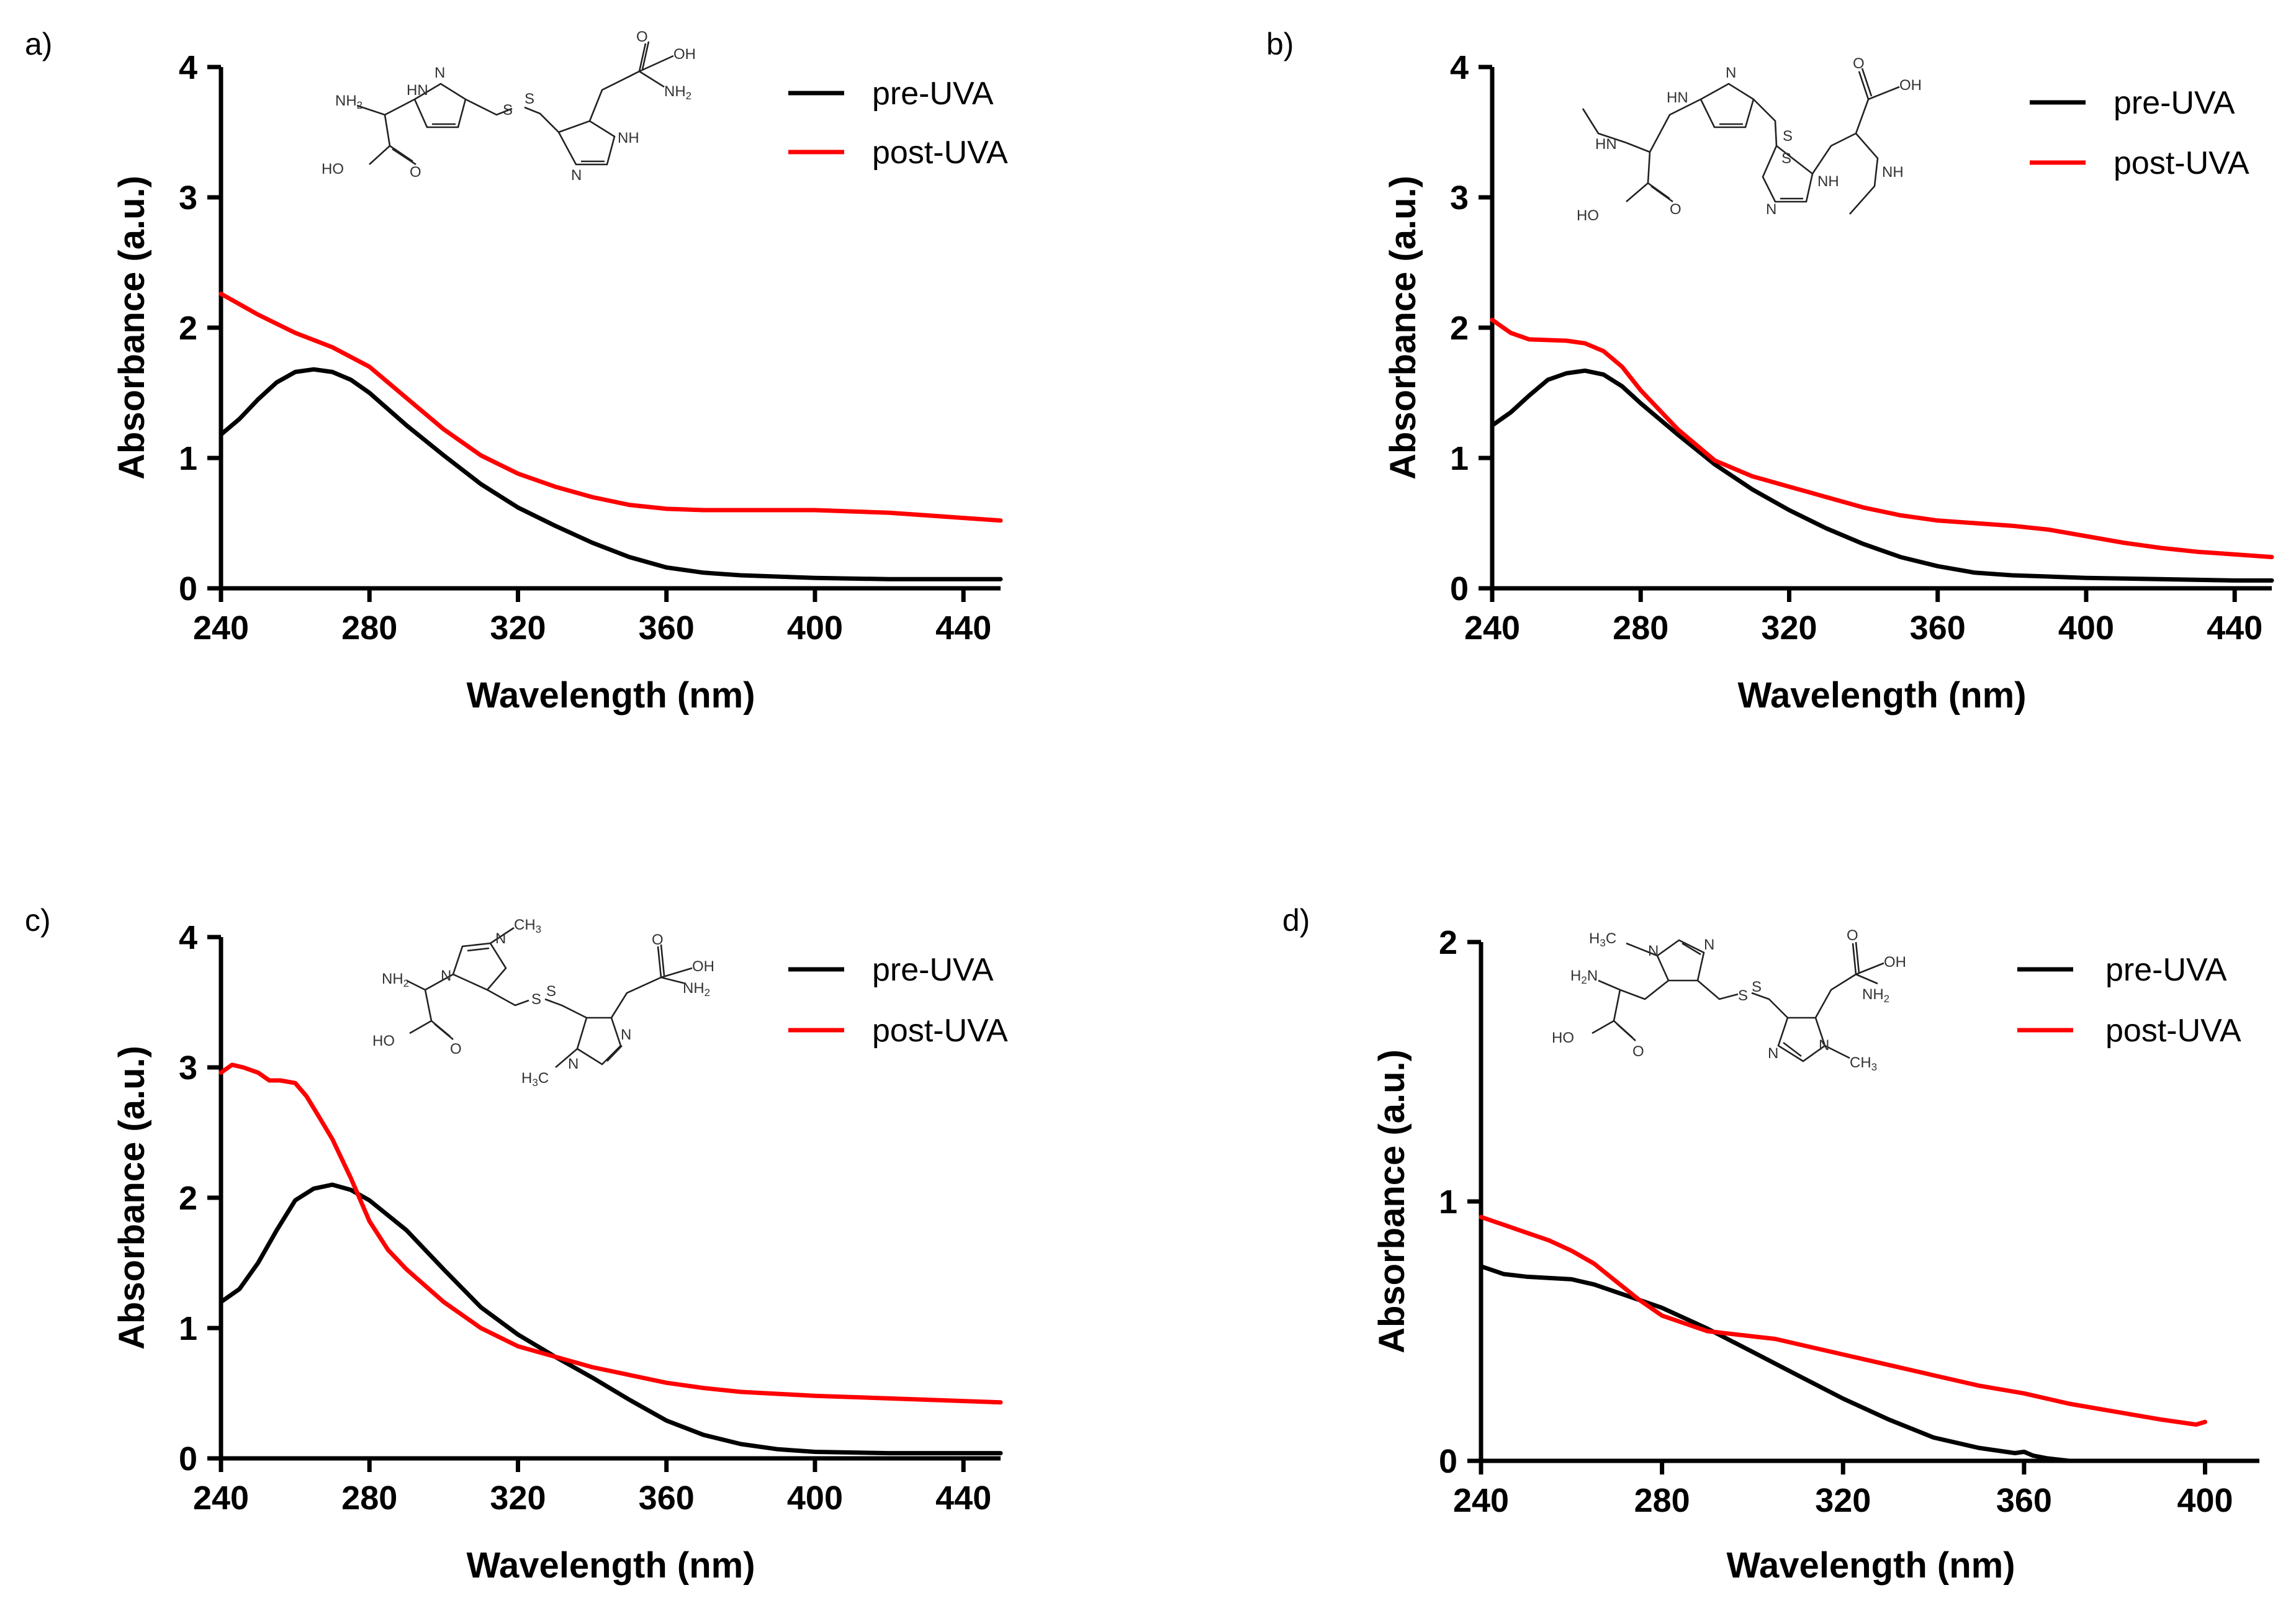  Describe the element at coordinates (933, 94) in the screenshot. I see `legend-label-pre-uva: pre-UVA` at that location.